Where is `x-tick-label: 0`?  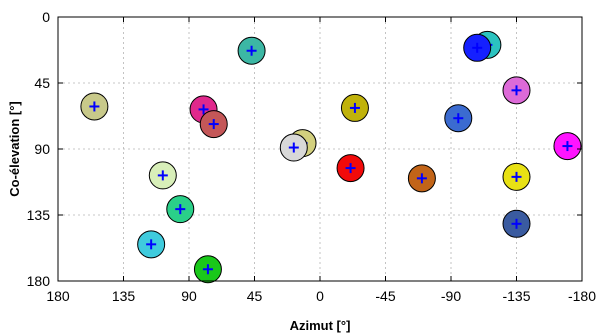 x-tick-label: 0 is located at coordinates (320, 296).